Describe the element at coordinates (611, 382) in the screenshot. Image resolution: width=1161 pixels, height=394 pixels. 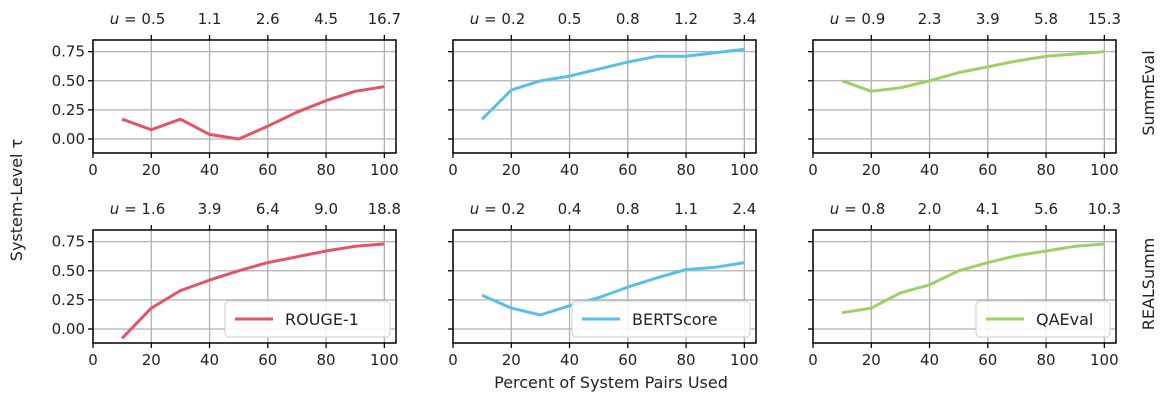
I see `x-axis-label: Percent of System Pairs Used` at that location.